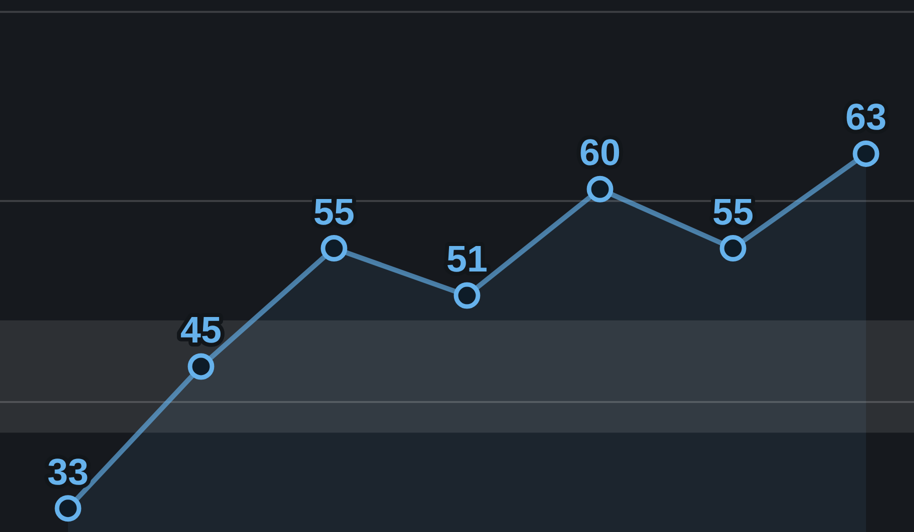 The width and height of the screenshot is (914, 532). What do you see at coordinates (600, 153) in the screenshot?
I see `data-label: 60` at bounding box center [600, 153].